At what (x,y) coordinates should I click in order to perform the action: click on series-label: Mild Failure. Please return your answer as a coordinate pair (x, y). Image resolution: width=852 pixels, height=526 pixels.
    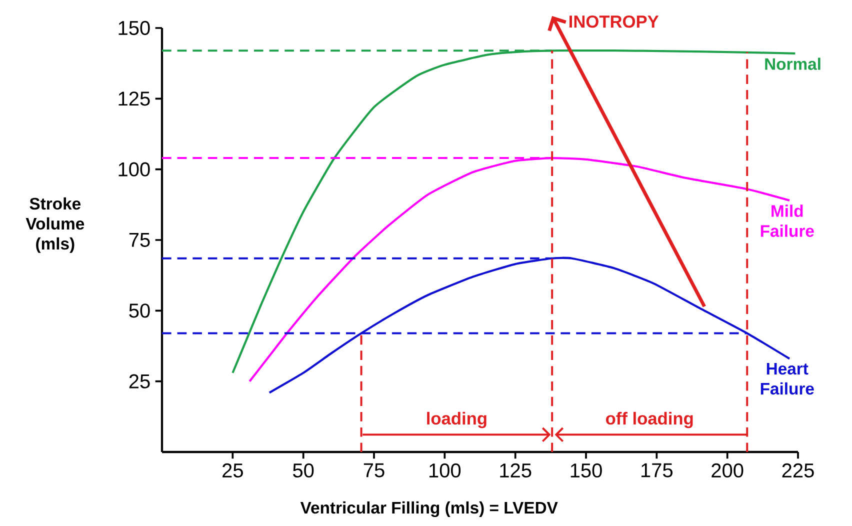
    Looking at the image, I should click on (787, 220).